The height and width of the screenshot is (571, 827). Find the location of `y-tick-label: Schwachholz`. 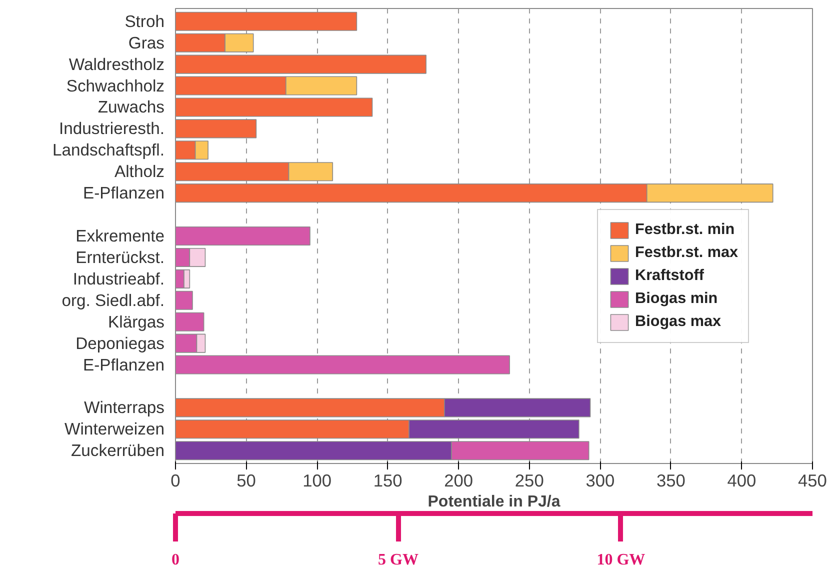

y-tick-label: Schwachholz is located at coordinates (115, 86).